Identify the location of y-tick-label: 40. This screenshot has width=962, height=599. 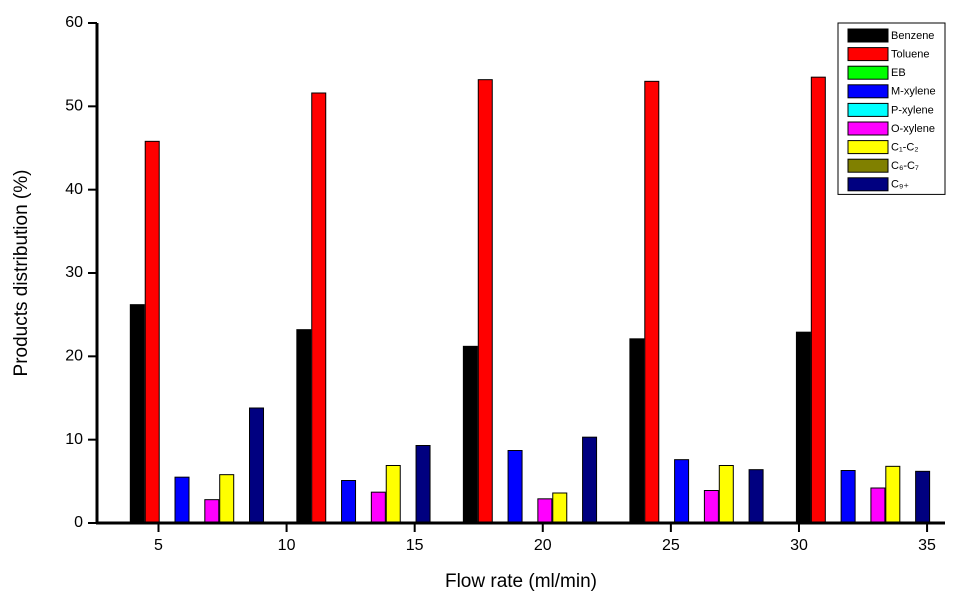
(74, 189).